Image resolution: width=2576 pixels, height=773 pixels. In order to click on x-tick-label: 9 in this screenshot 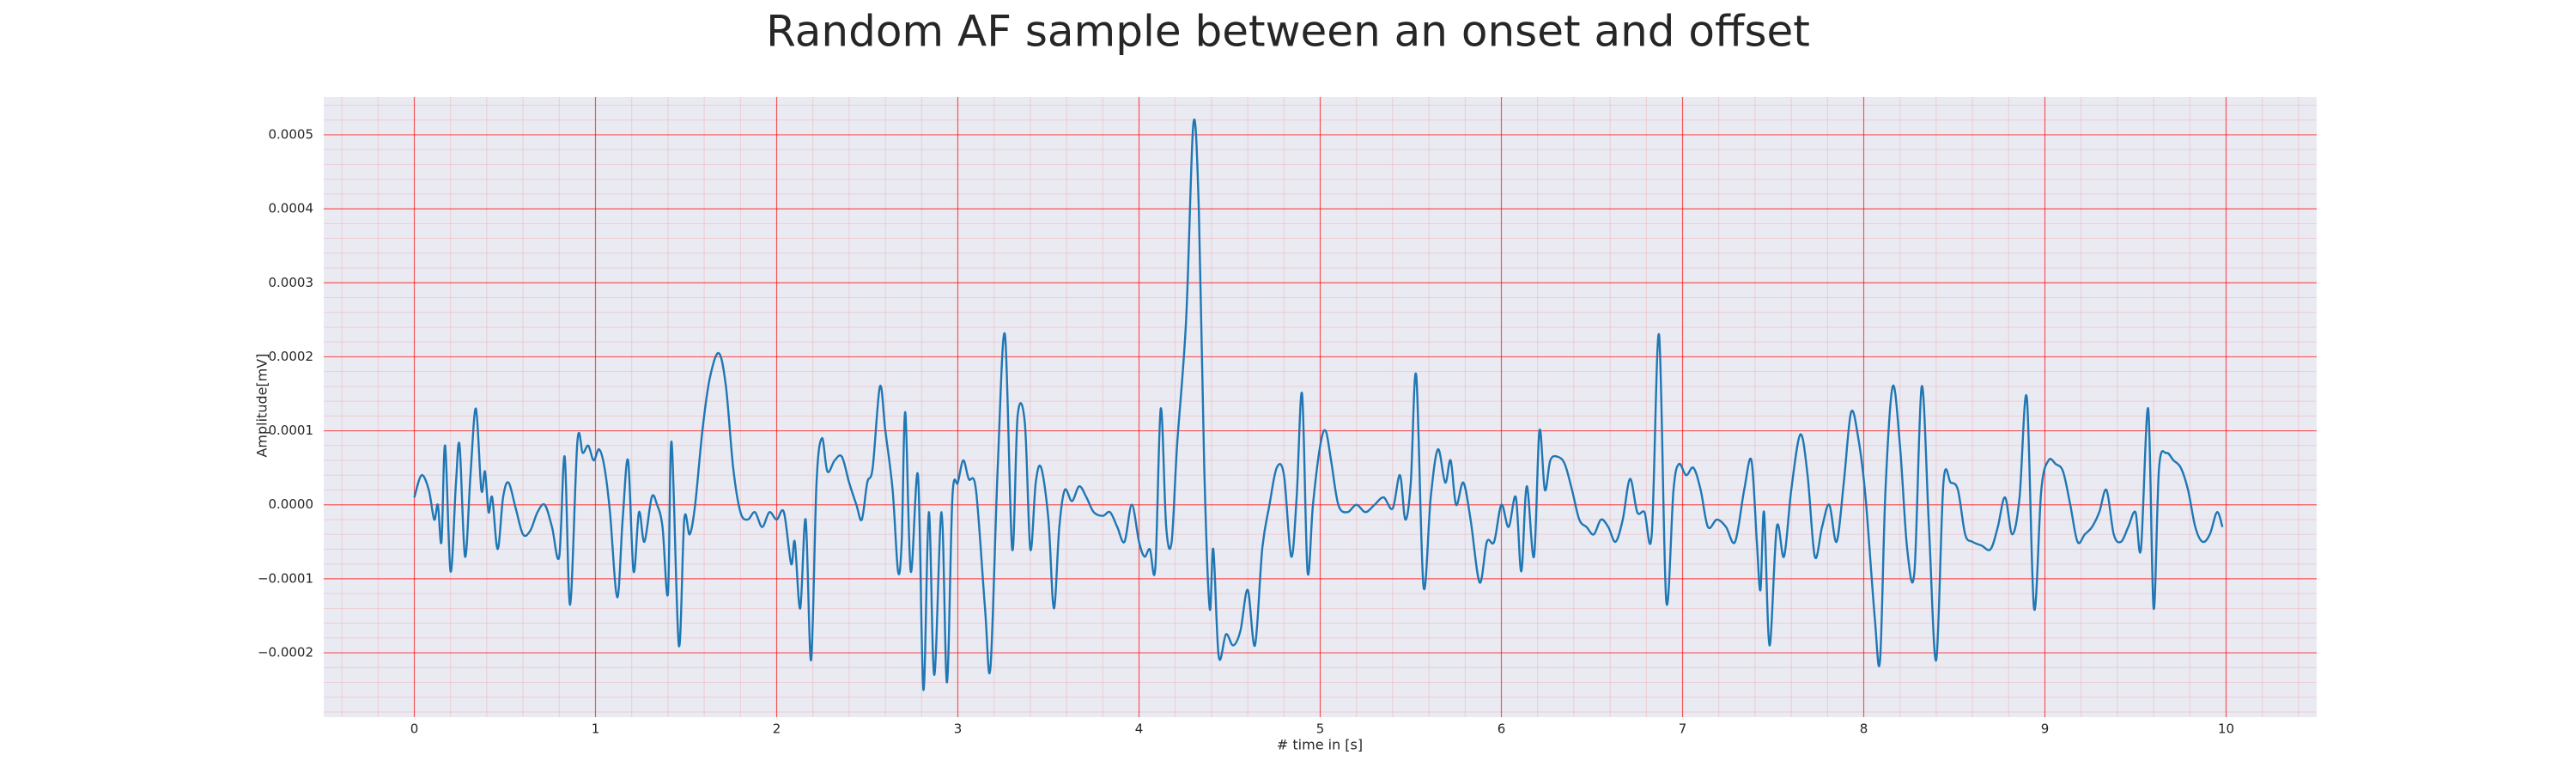, I will do `click(2046, 729)`.